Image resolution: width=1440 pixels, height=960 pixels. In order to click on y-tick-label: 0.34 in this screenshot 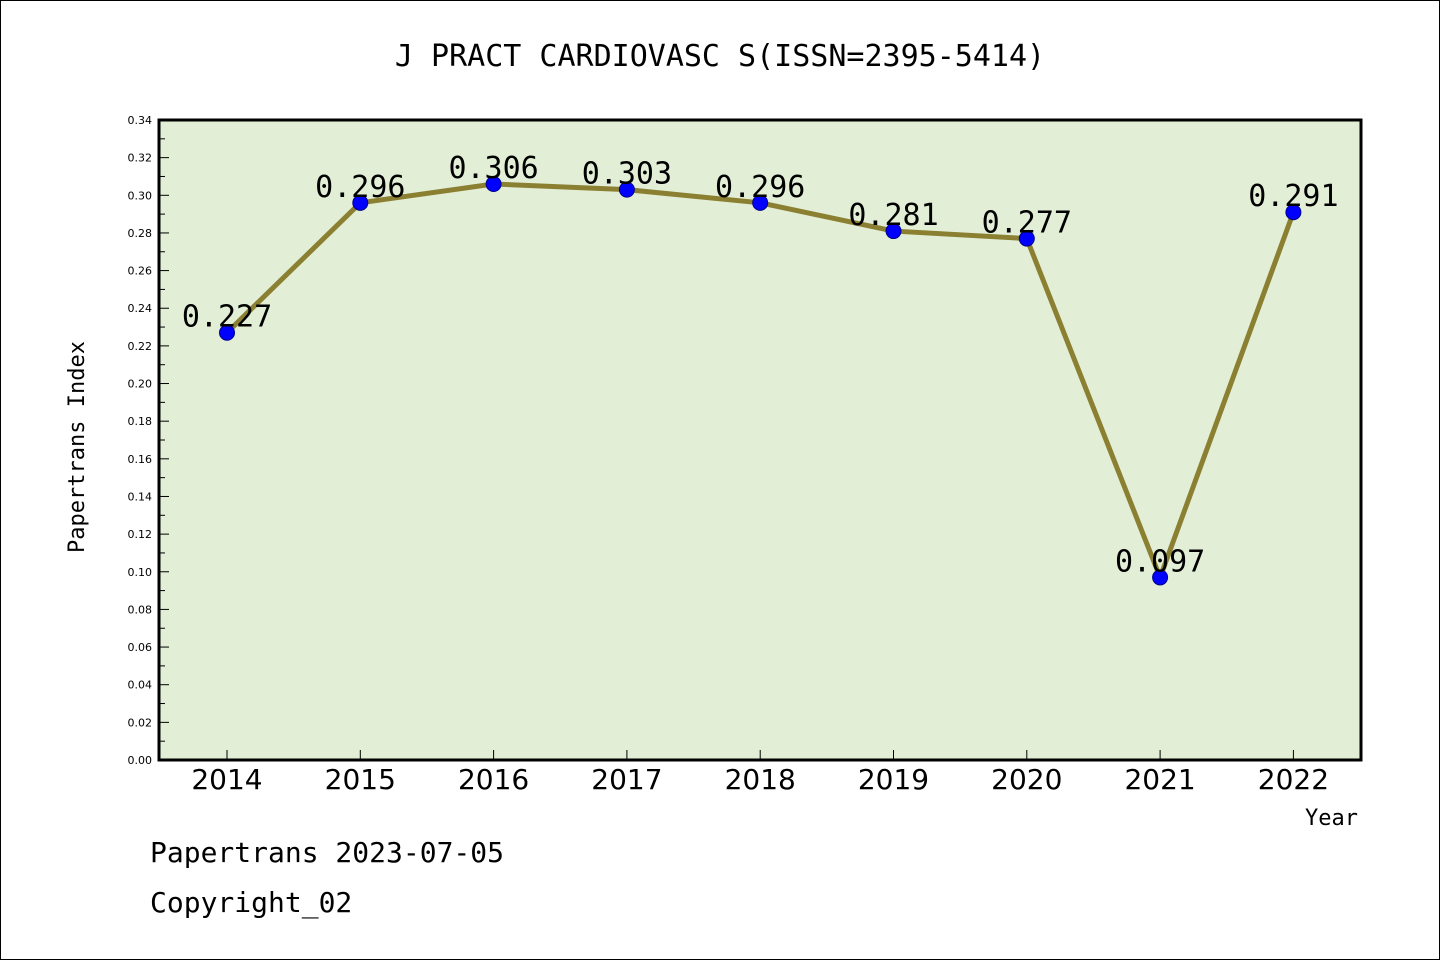, I will do `click(140, 120)`.